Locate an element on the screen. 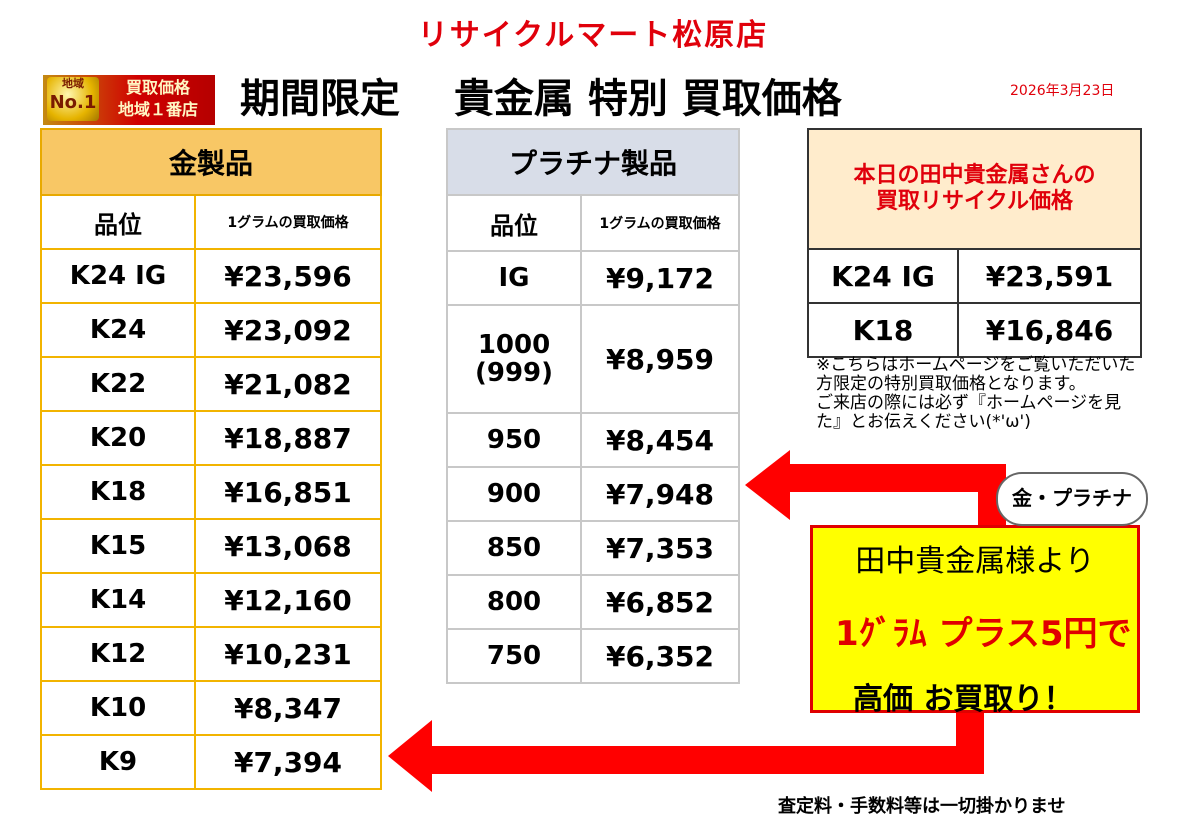 Image resolution: width=1186 pixels, height=830 pixels. gold-table-title: 金製品 is located at coordinates (211, 162).